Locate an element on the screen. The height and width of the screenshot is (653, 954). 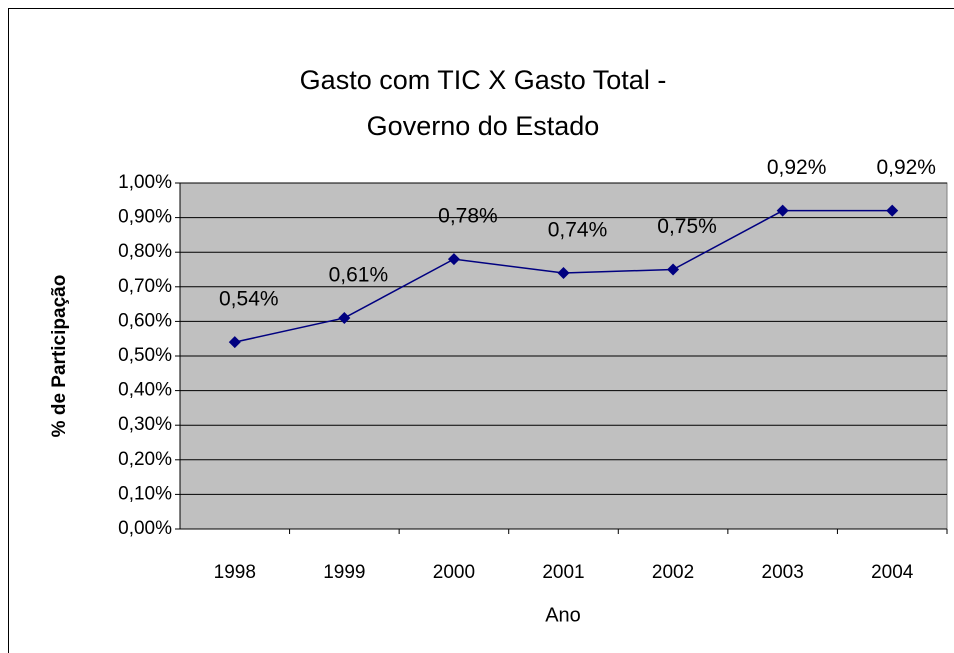
data-label: 0,54% is located at coordinates (249, 299).